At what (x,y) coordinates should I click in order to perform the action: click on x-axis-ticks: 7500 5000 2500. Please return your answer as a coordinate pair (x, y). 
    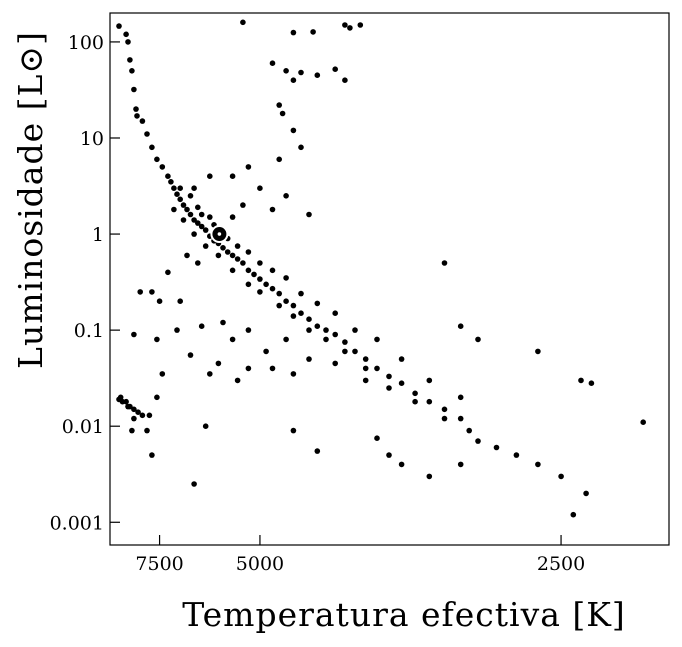
    Looking at the image, I should click on (360, 555).